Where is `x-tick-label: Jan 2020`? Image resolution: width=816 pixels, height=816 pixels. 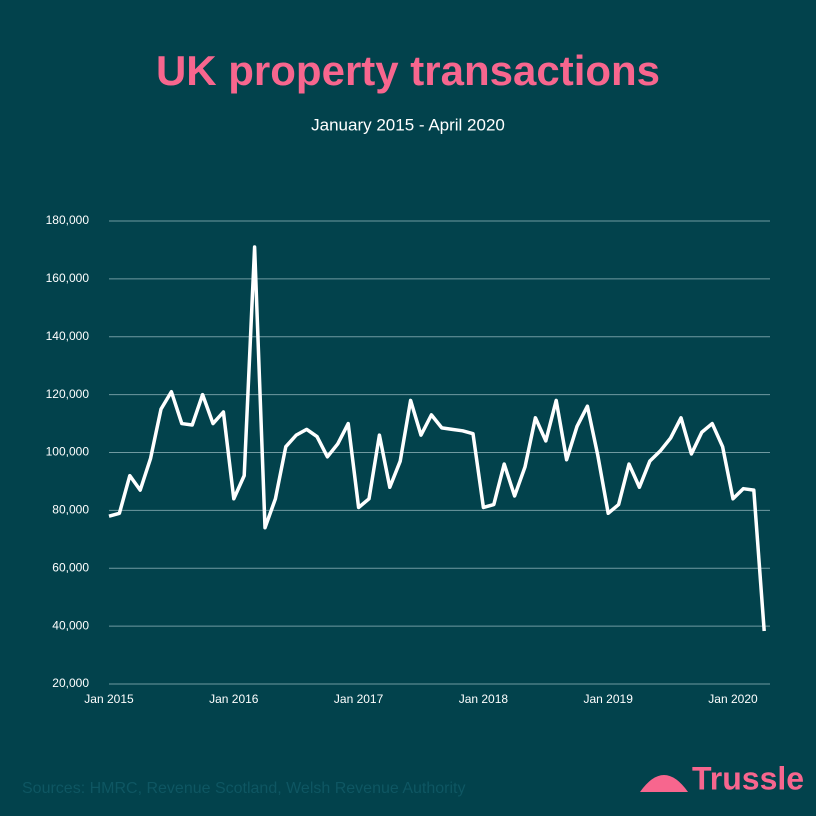 x-tick-label: Jan 2020 is located at coordinates (733, 699).